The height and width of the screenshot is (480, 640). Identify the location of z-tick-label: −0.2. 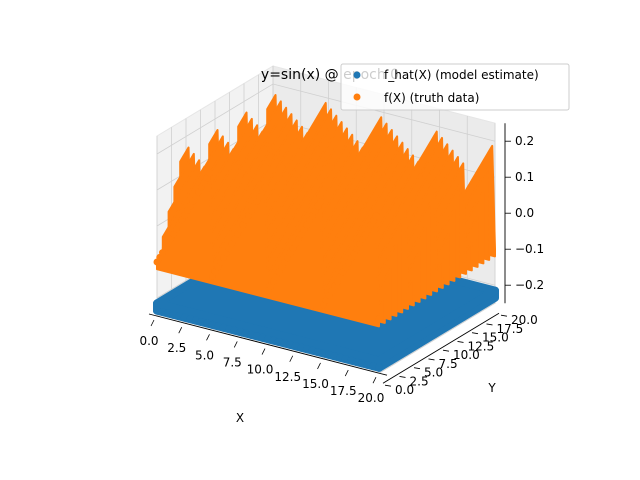
(529, 285).